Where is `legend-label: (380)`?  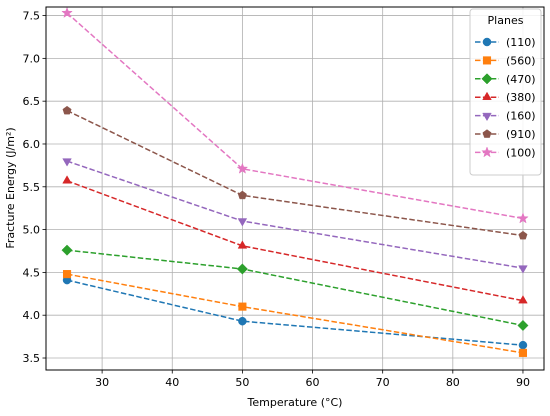 legend-label: (380) is located at coordinates (521, 97).